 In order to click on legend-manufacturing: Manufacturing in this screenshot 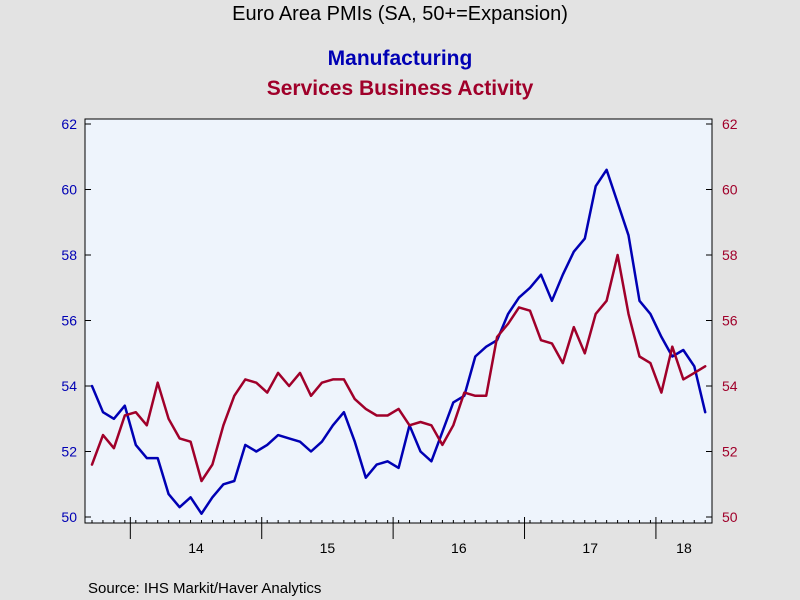, I will do `click(400, 58)`.